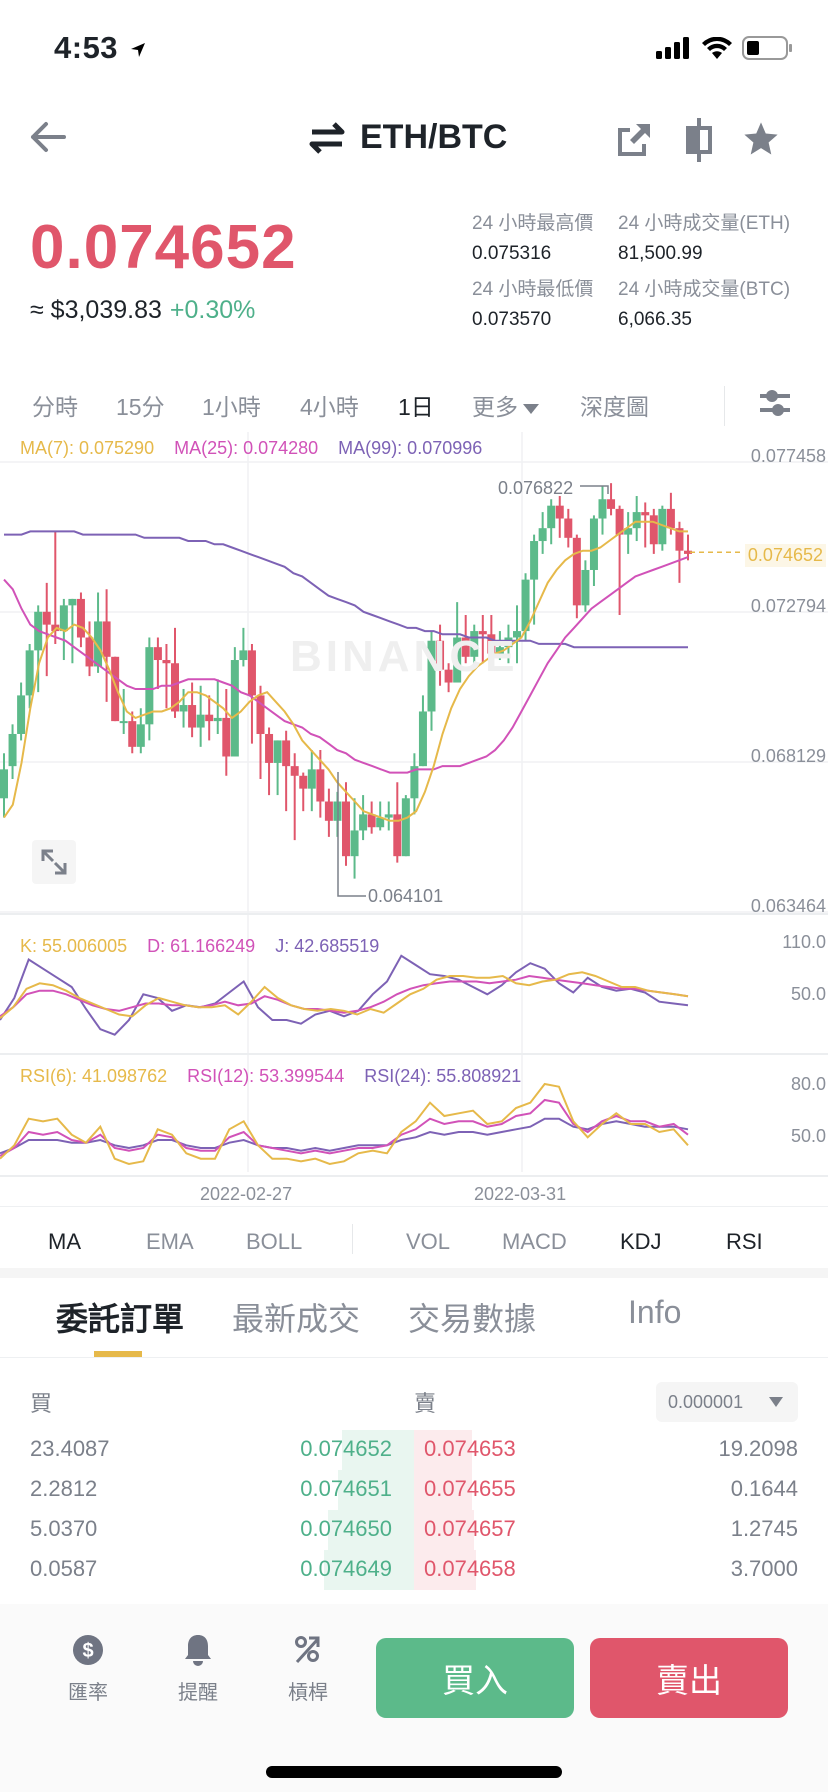  Describe the element at coordinates (140, 407) in the screenshot. I see `interval-tab: 15分` at that location.